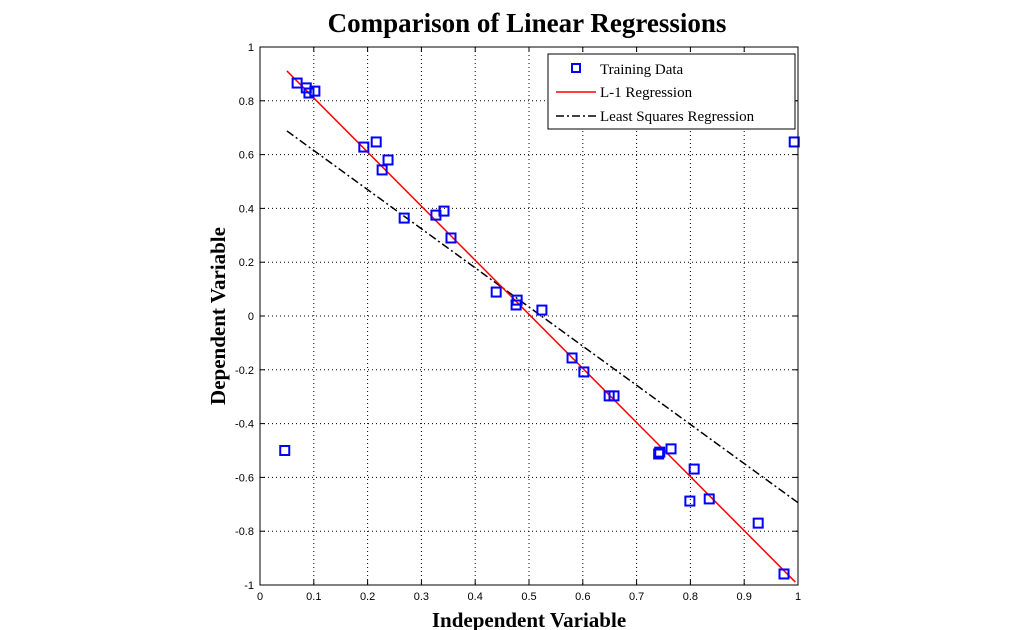 The height and width of the screenshot is (630, 1024). I want to click on y-tick-label: -0.6, so click(244, 478).